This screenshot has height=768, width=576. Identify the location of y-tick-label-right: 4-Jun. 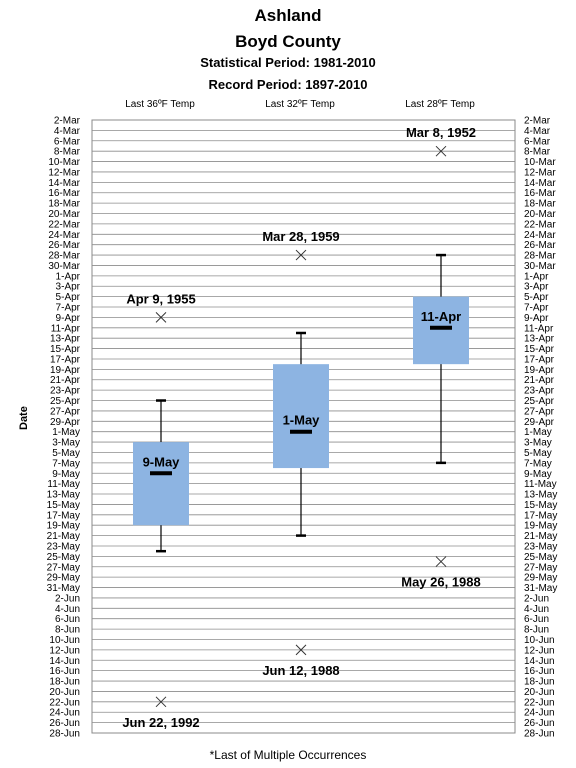
(536, 609).